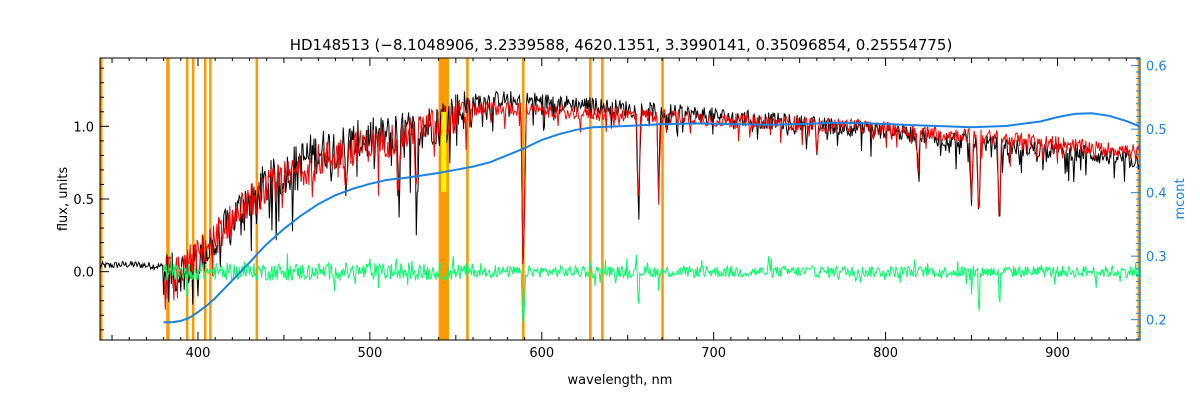  What do you see at coordinates (369, 353) in the screenshot?
I see `x-tick-label: 500` at bounding box center [369, 353].